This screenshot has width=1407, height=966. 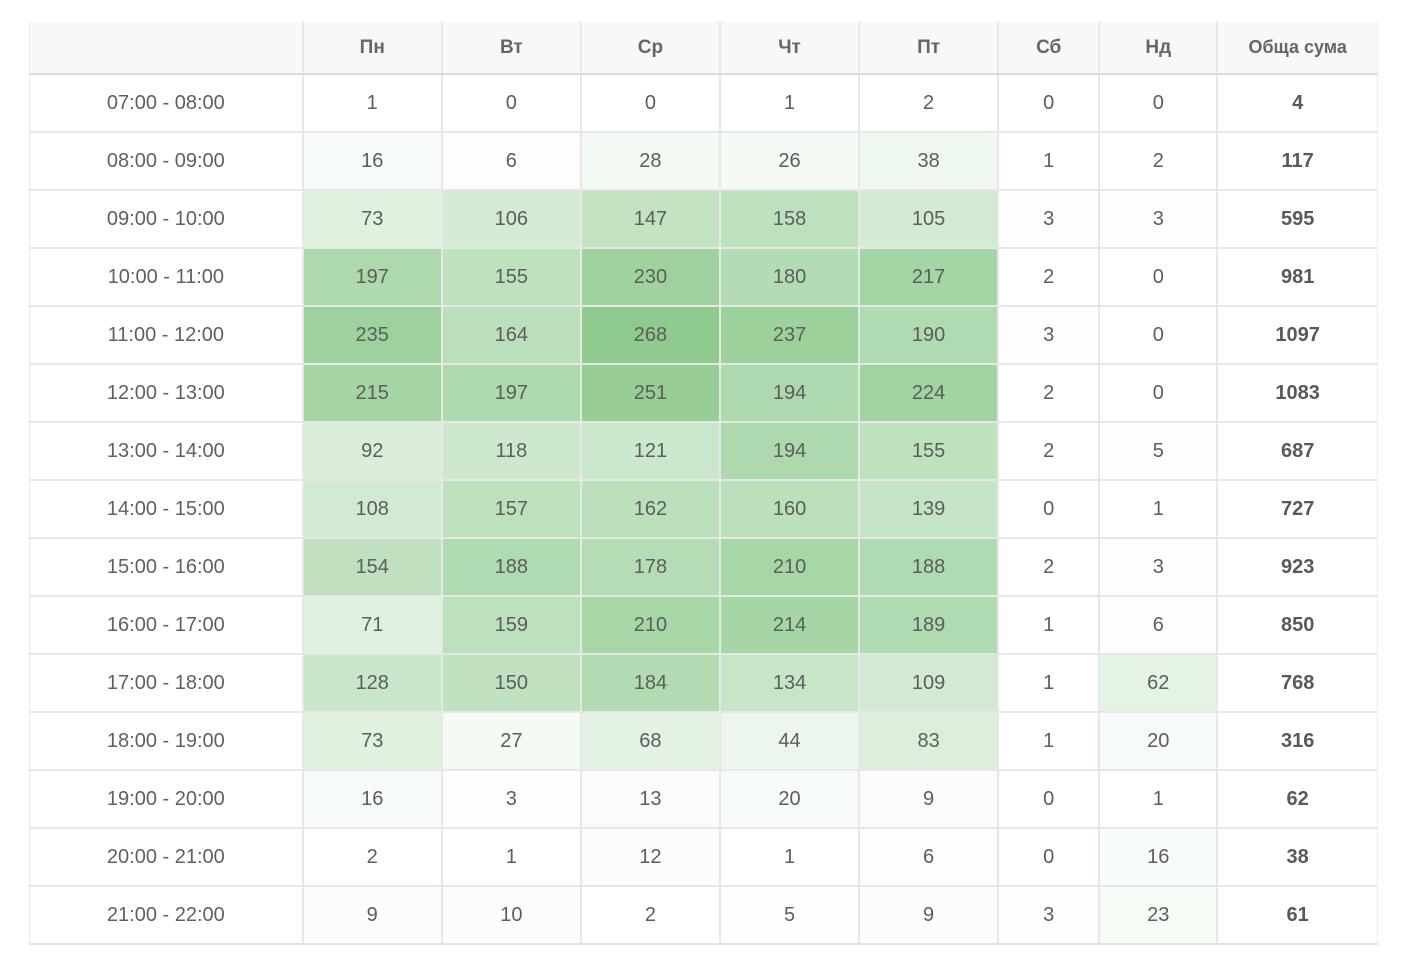 What do you see at coordinates (650, 799) in the screenshot?
I see `heatmap-cell: 13` at bounding box center [650, 799].